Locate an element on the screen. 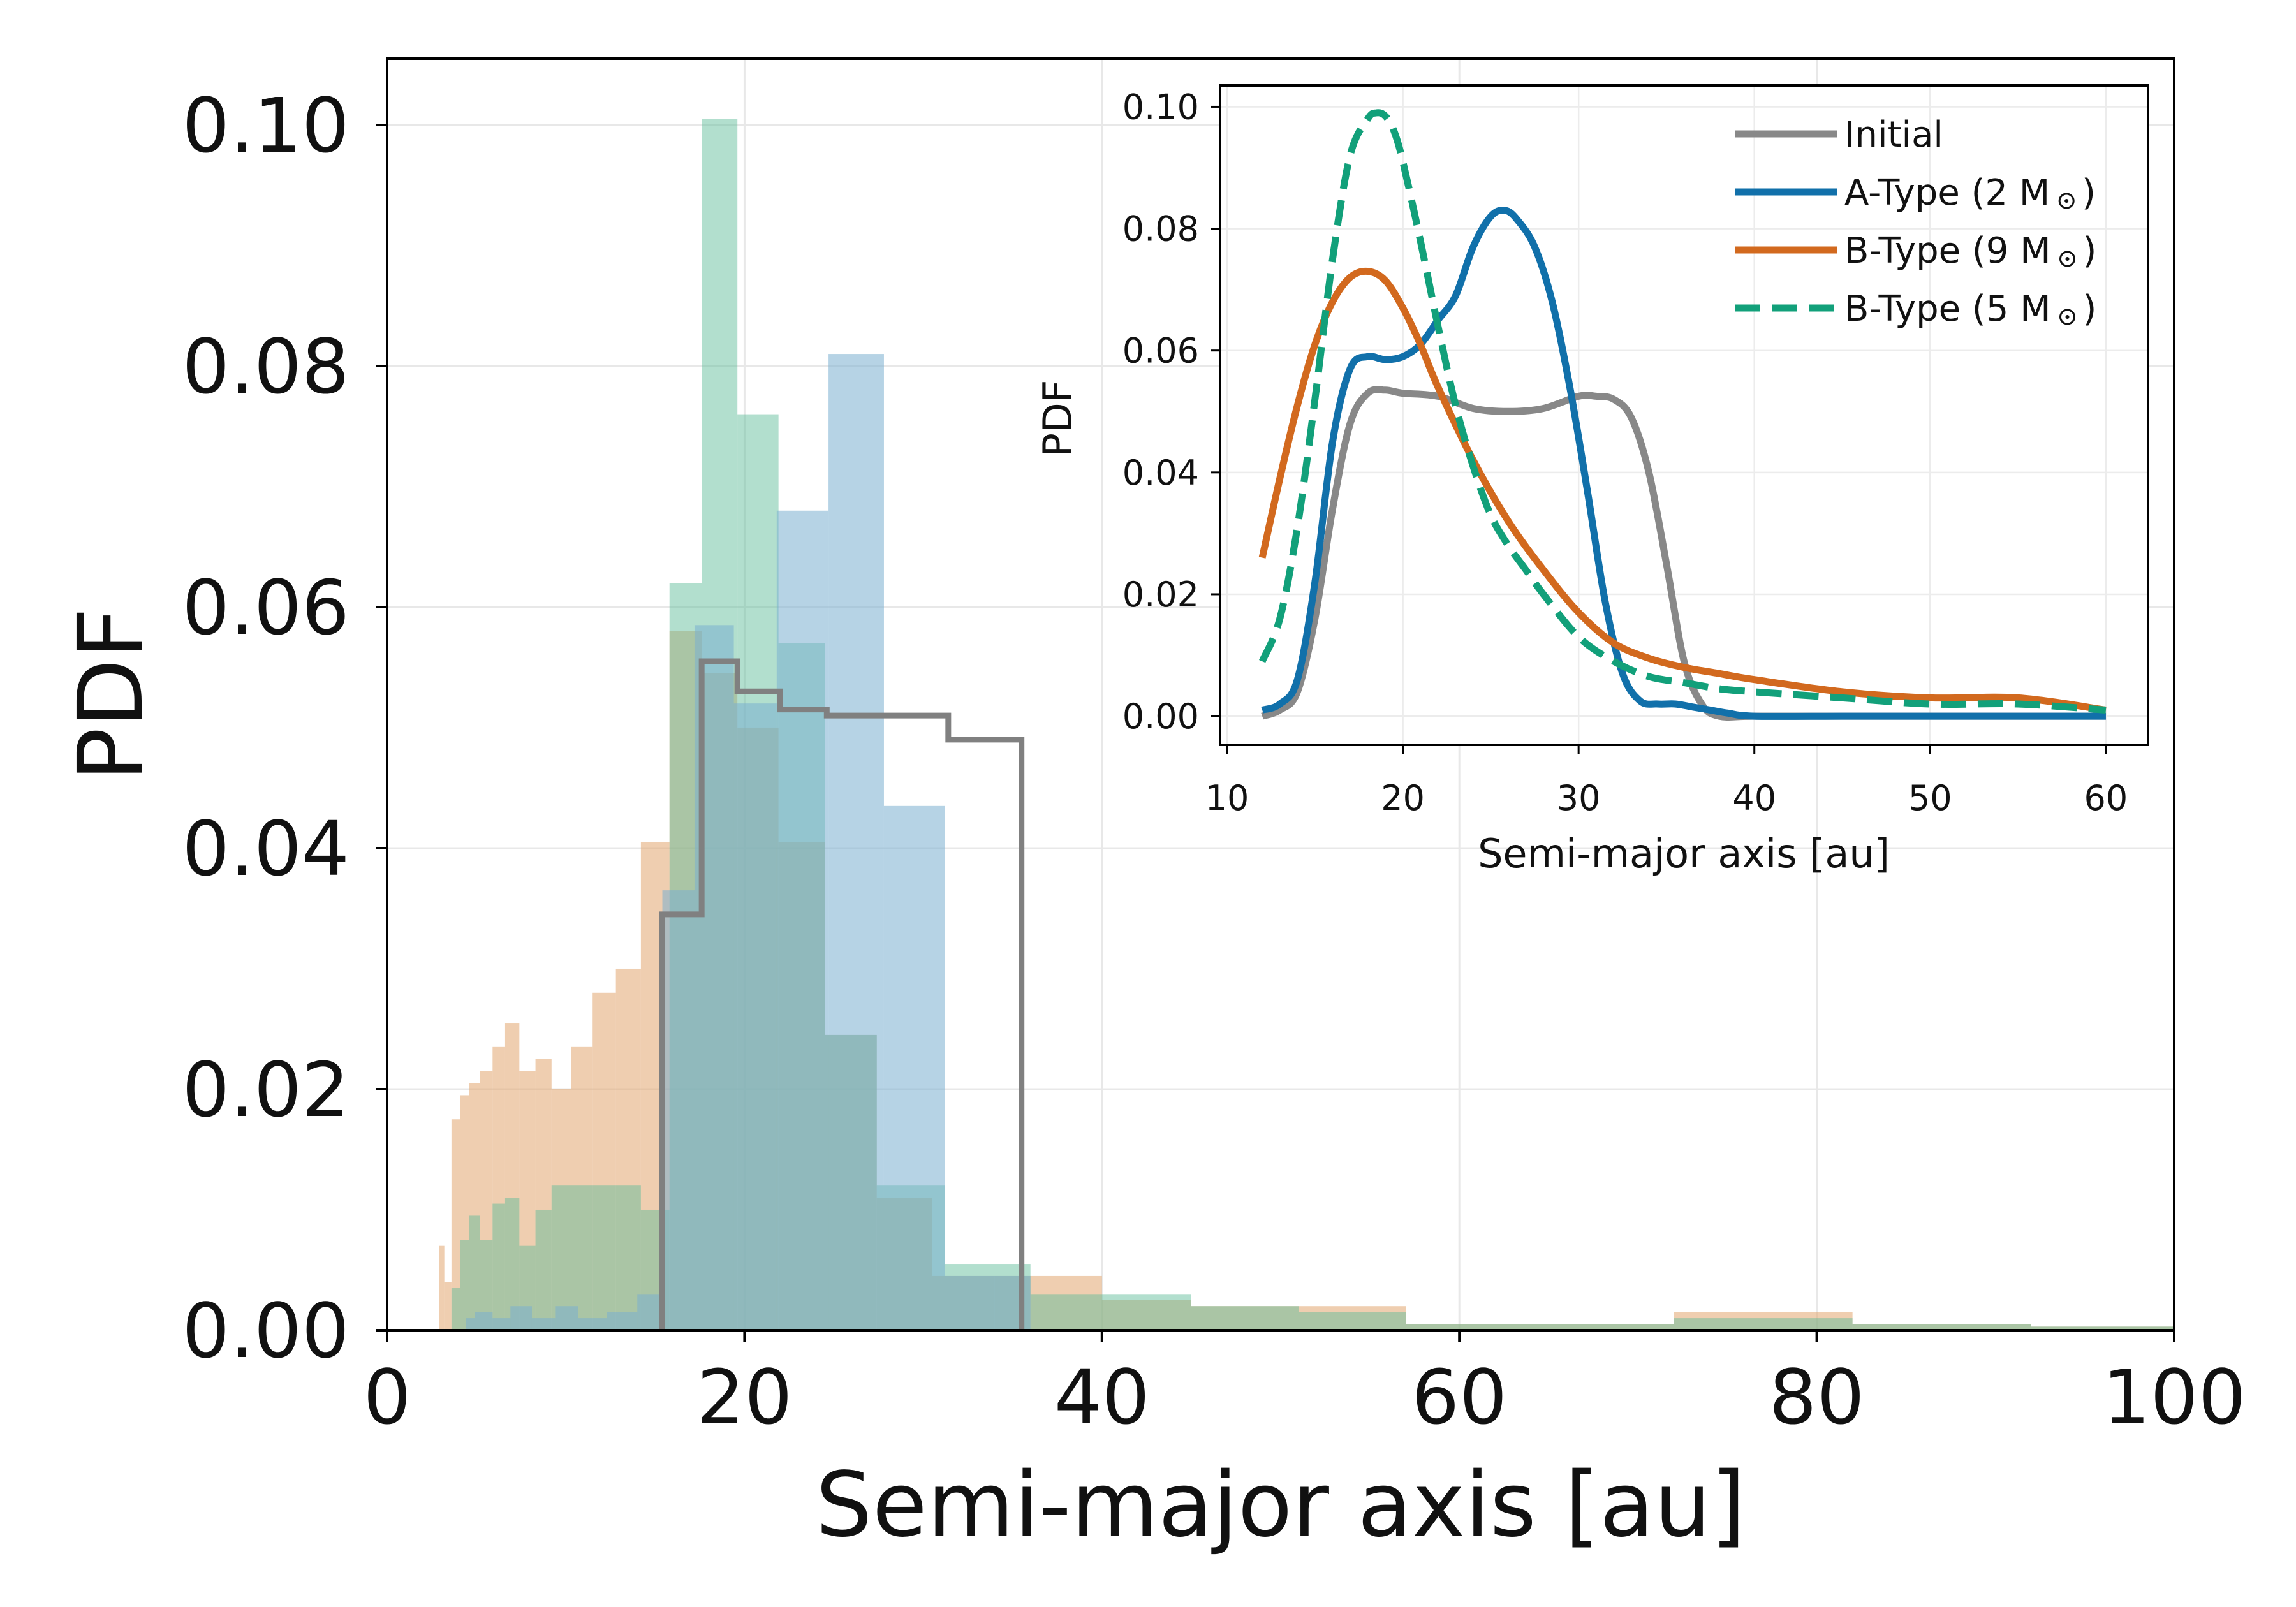 The height and width of the screenshot is (1607, 2296). inset-x-axis-label: Semi-major axis [au] is located at coordinates (1684, 853).